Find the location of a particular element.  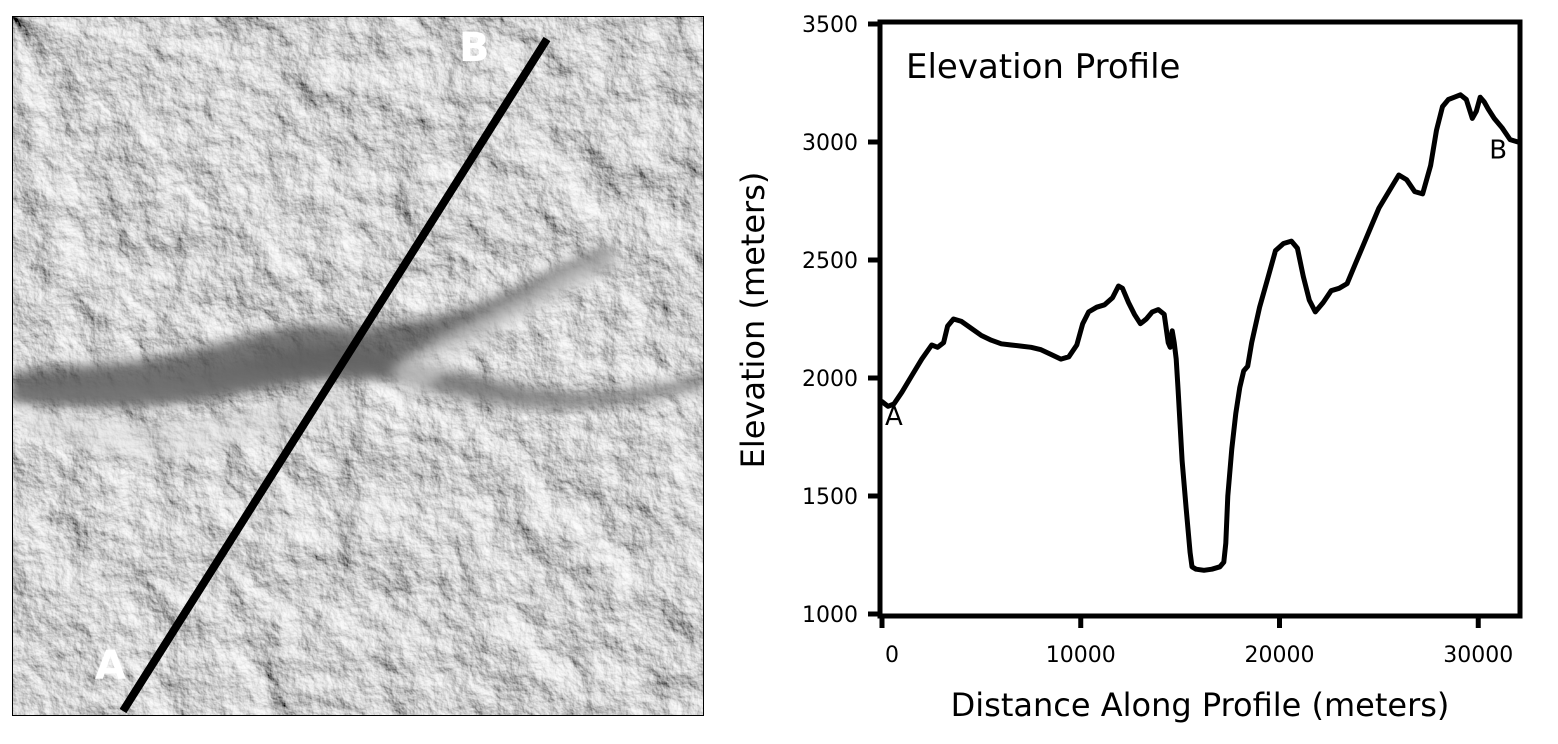

y-tick-label: 3500 is located at coordinates (830, 25).